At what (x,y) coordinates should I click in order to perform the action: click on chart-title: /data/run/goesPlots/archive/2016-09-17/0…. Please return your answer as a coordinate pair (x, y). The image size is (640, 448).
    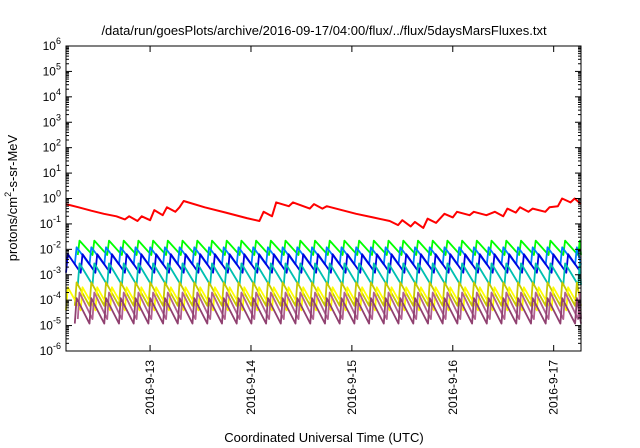
    Looking at the image, I should click on (324, 30).